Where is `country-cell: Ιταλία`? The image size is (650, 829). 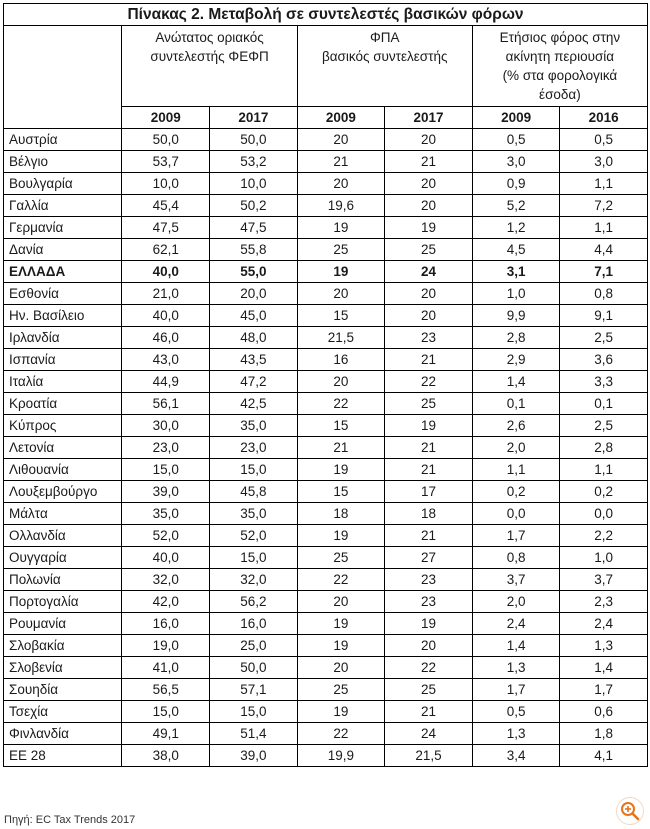 country-cell: Ιταλία is located at coordinates (62, 381).